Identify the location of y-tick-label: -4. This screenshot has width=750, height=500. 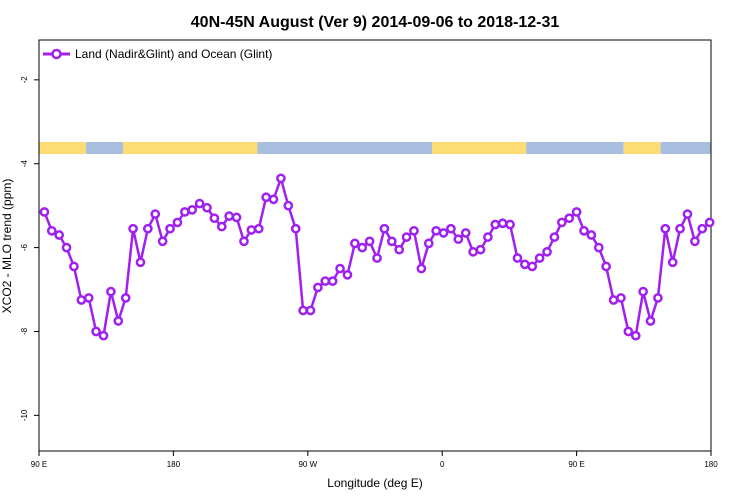
(24, 164).